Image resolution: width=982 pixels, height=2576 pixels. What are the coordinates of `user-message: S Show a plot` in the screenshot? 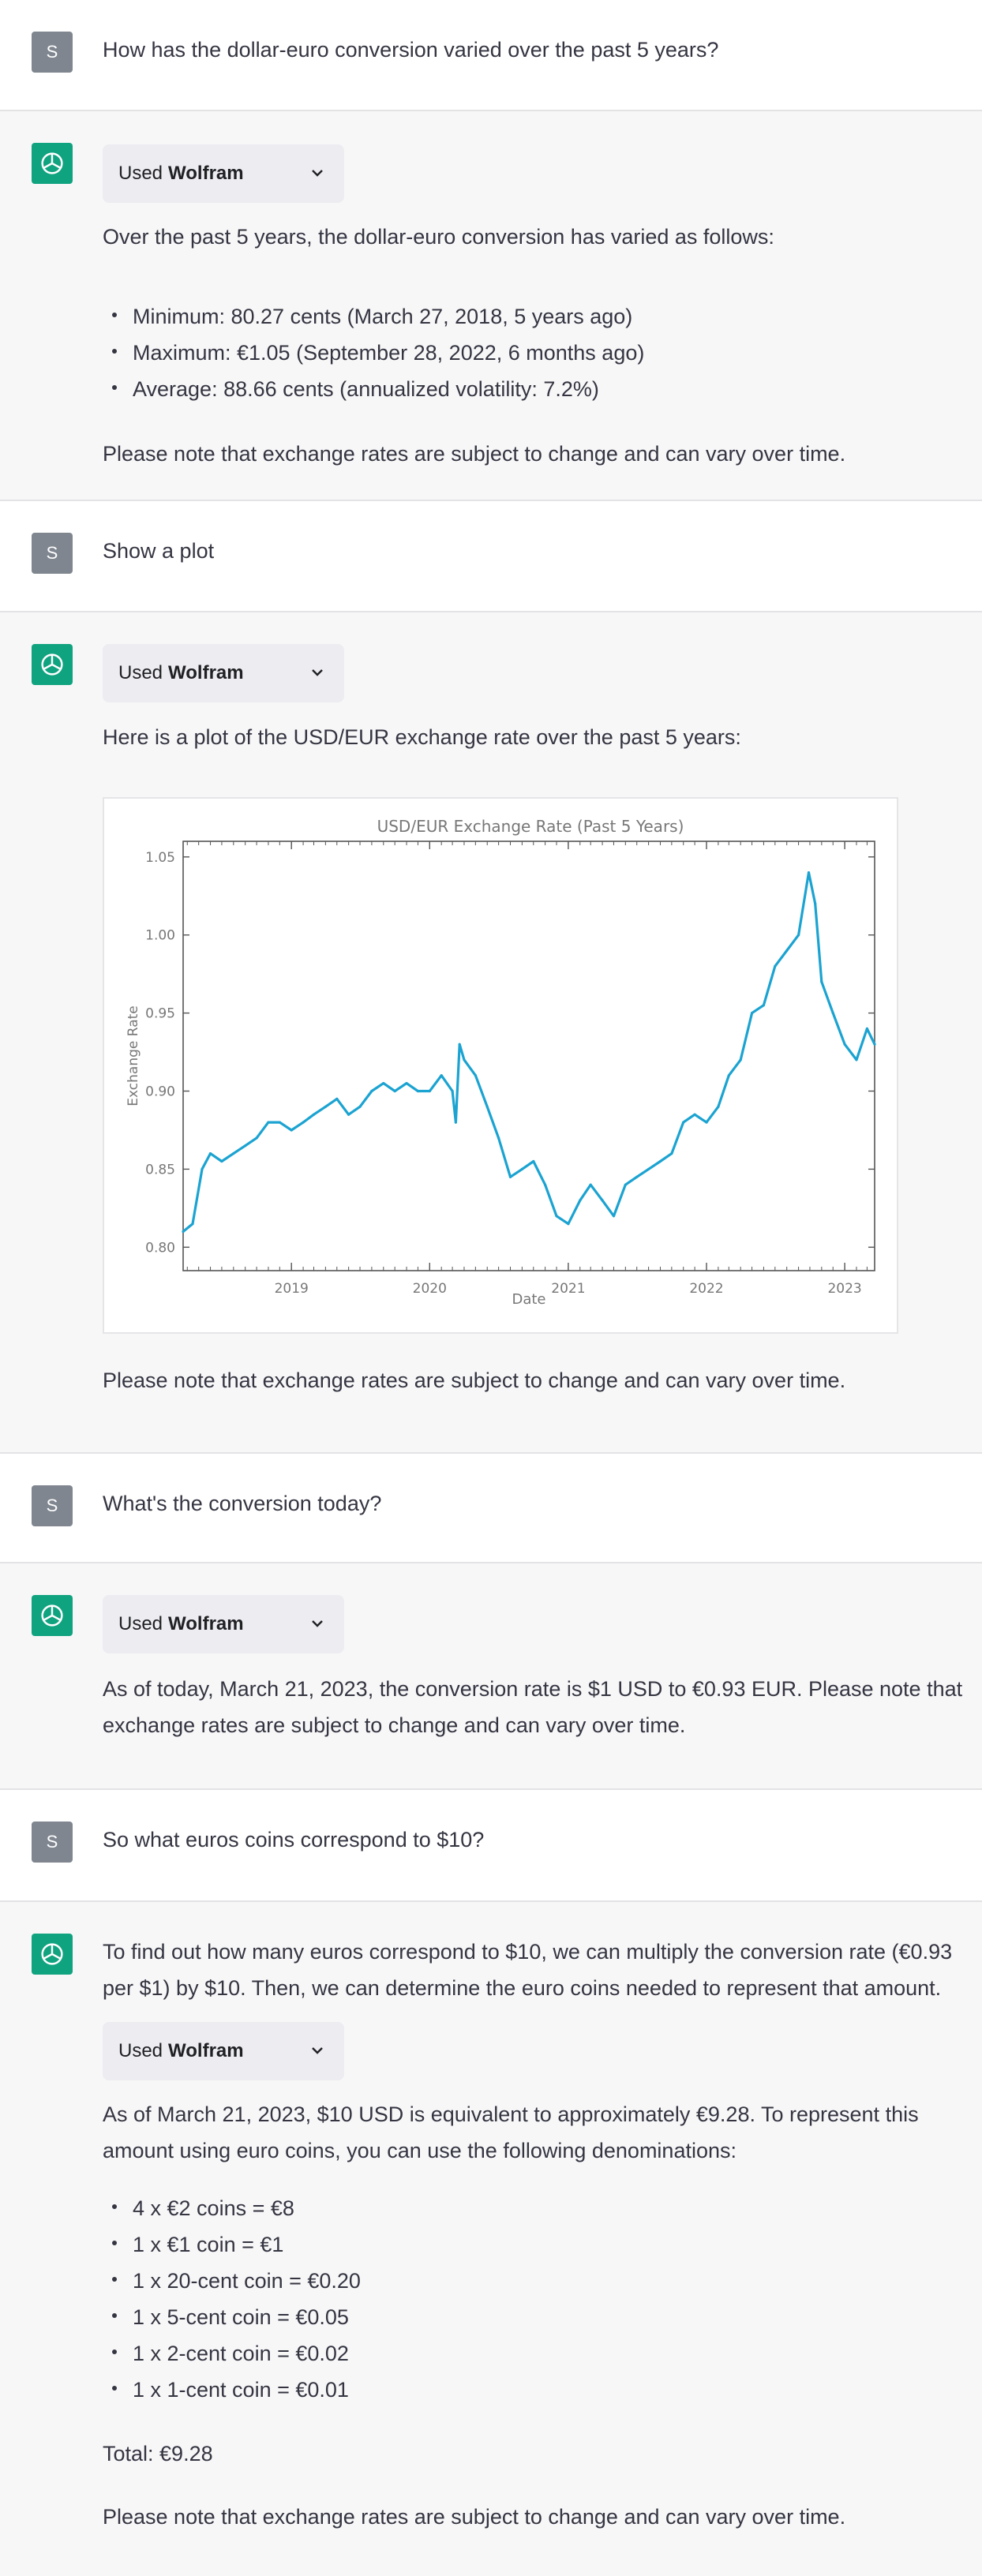 It's located at (491, 556).